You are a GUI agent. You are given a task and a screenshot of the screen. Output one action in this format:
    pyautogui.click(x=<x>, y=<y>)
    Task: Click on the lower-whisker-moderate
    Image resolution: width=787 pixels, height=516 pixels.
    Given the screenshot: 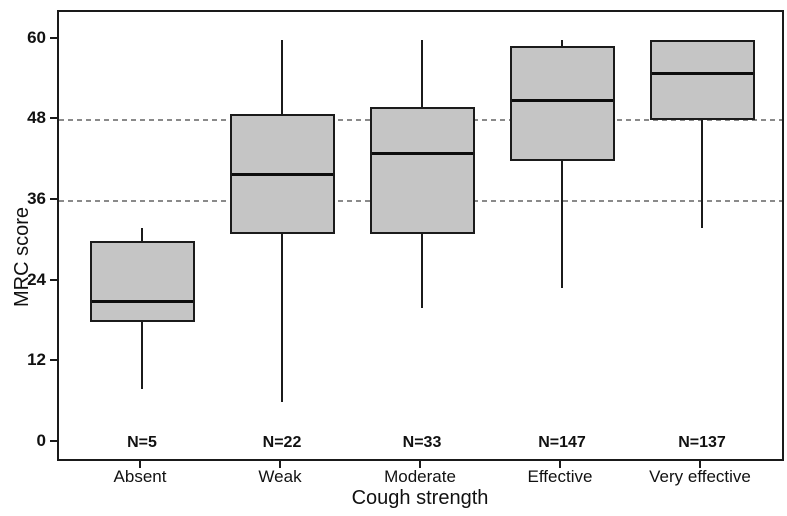 What is the action you would take?
    pyautogui.click(x=422, y=271)
    